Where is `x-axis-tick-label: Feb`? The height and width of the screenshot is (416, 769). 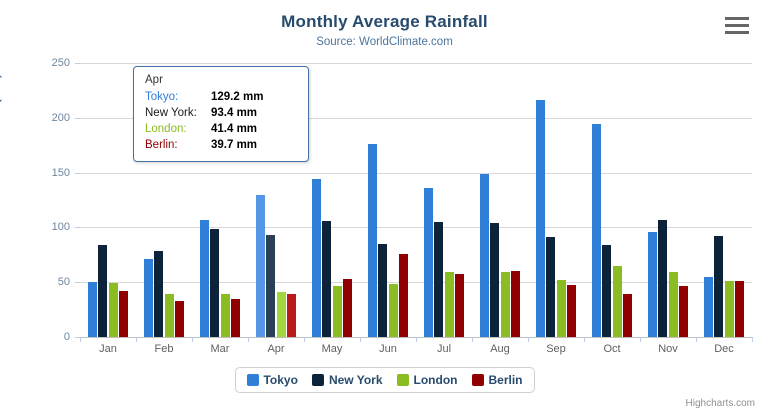 x-axis-tick-label: Feb is located at coordinates (164, 349).